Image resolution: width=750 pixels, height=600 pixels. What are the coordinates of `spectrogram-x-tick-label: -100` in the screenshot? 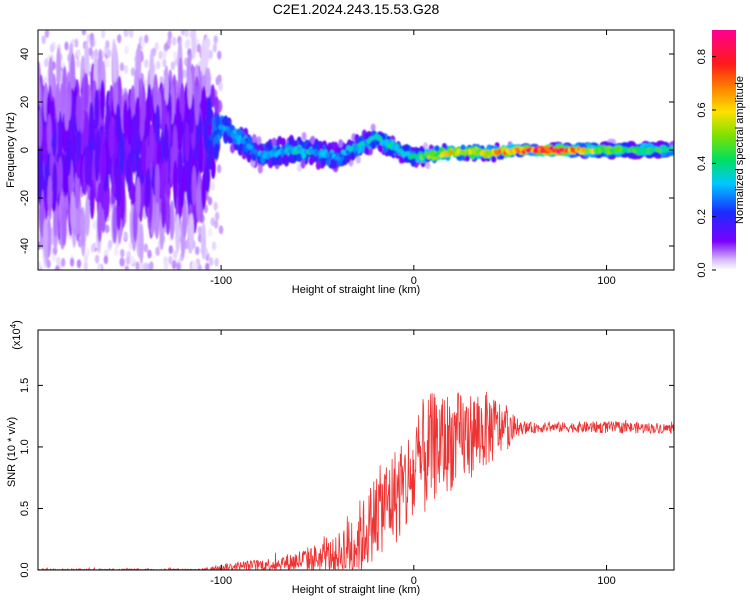 It's located at (221, 281).